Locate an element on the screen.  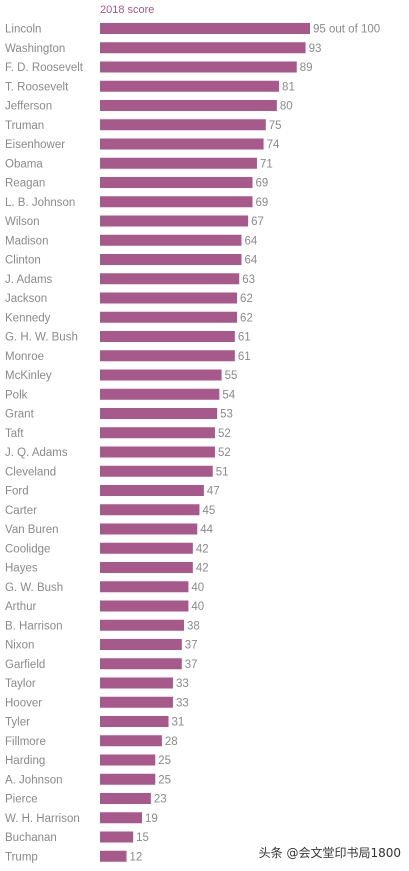
category-label: Reagan is located at coordinates (25, 184).